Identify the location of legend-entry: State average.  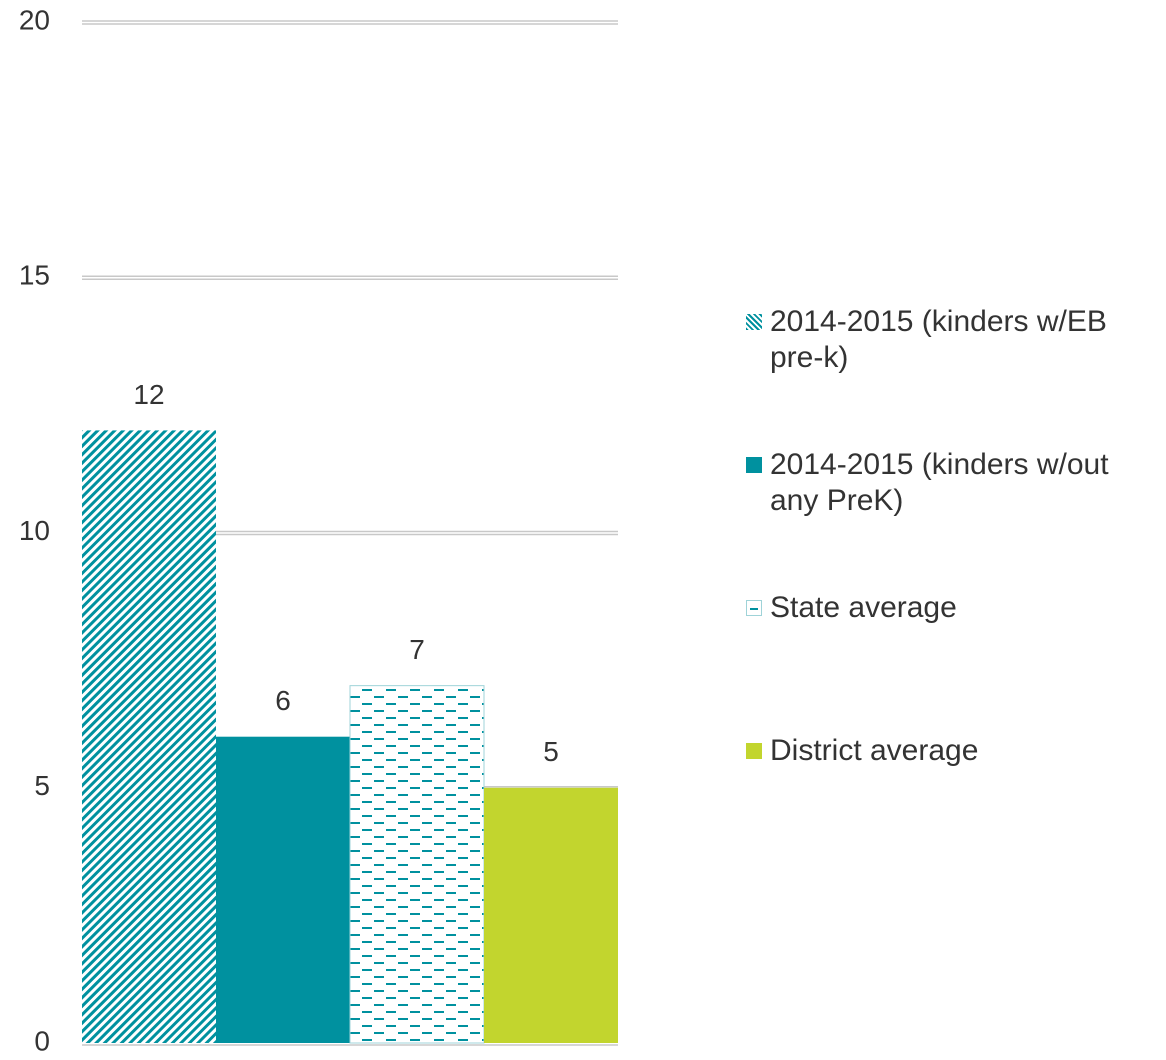
(956, 661).